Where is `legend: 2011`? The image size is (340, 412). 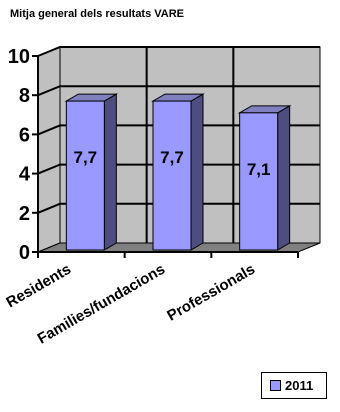
legend: 2011 is located at coordinates (294, 385).